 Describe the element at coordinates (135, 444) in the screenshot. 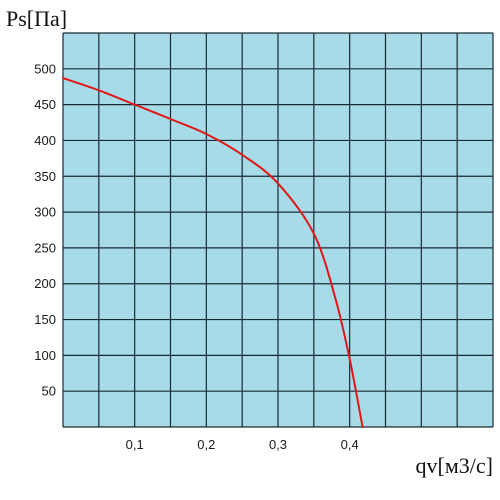

I see `x-tick-label: 0,1` at that location.